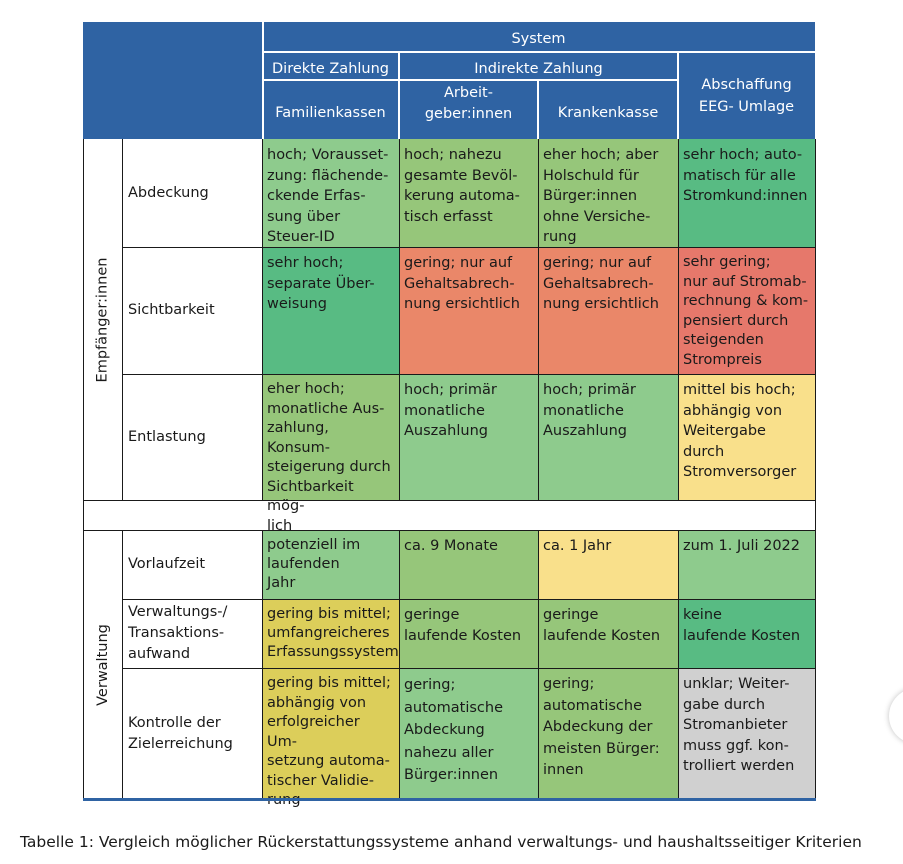  Describe the element at coordinates (330, 109) in the screenshot. I see `header-familienkassen: Familienkassen` at that location.